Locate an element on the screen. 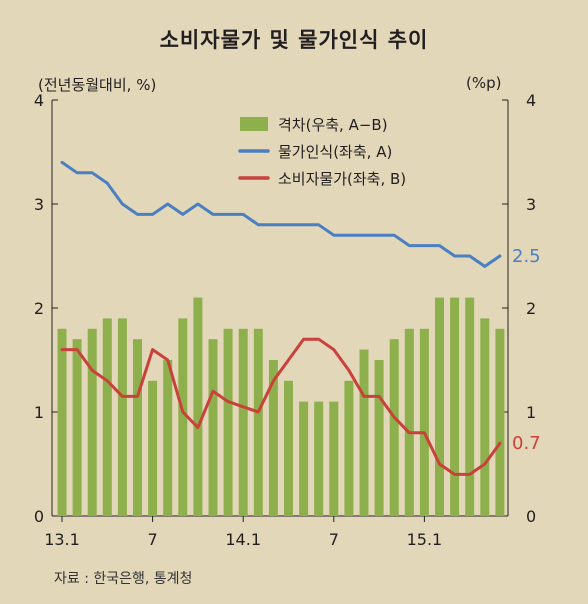 The height and width of the screenshot is (604, 588). series-end-label: 0.7 is located at coordinates (526, 443).